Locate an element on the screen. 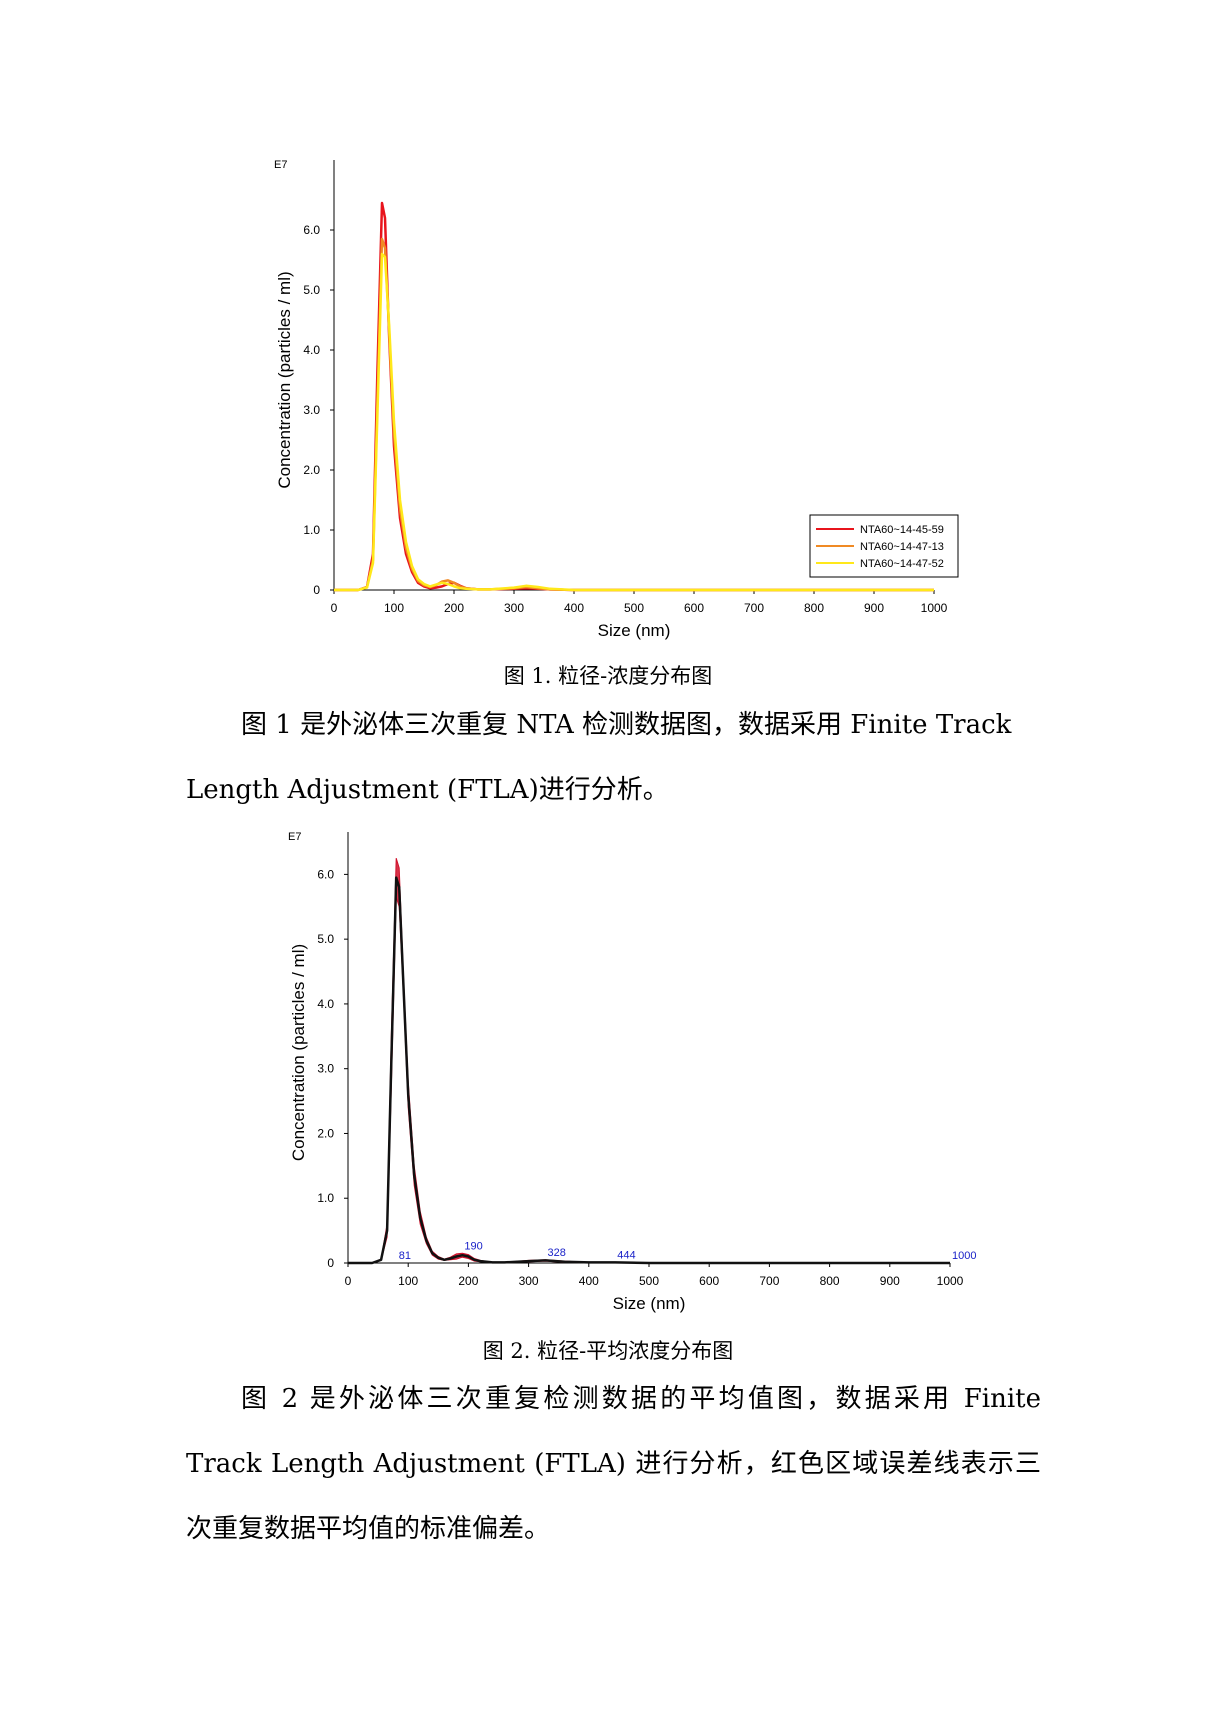  legend-label-3: NTA60~14-47-52 is located at coordinates (902, 564).